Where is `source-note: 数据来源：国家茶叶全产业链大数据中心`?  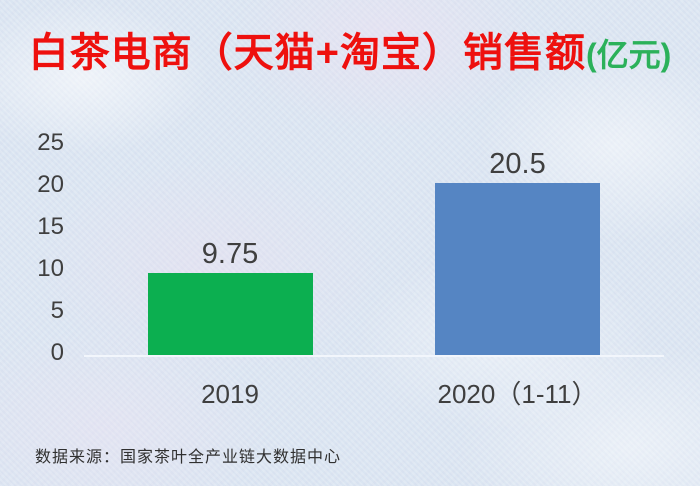
source-note: 数据来源：国家茶叶全产业链大数据中心 is located at coordinates (188, 457).